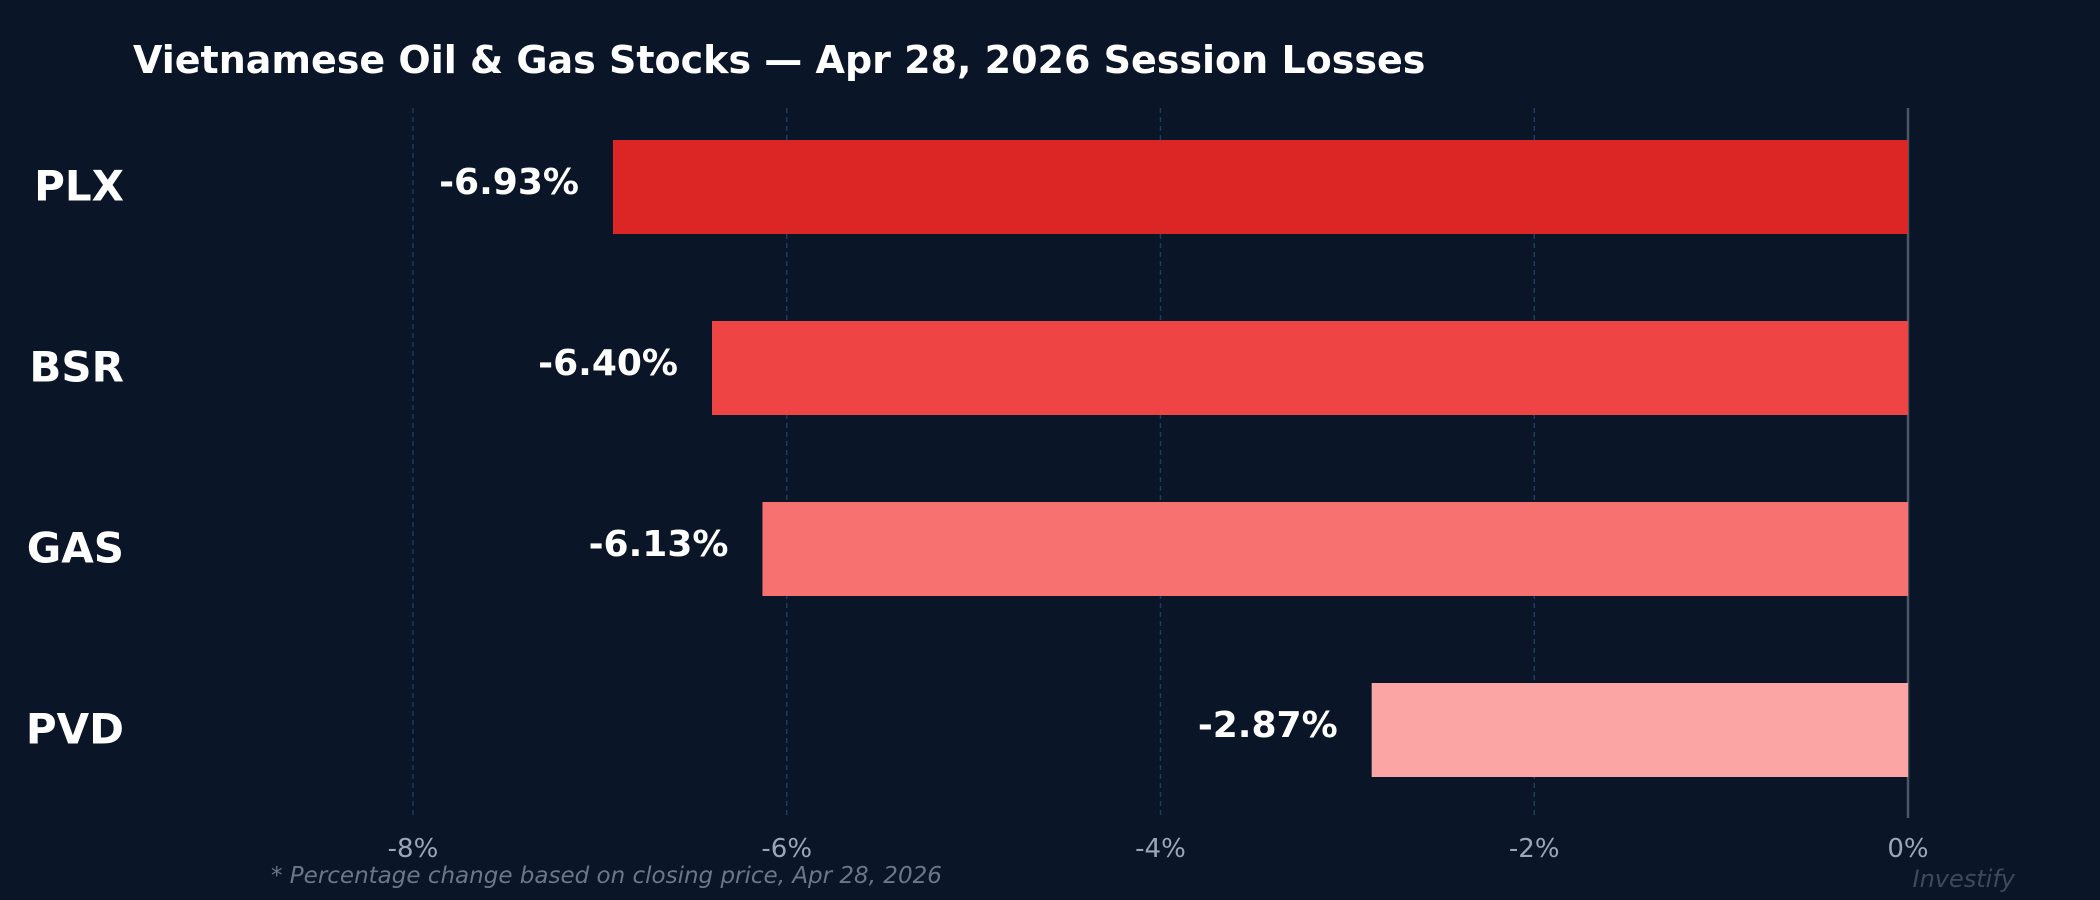 Image resolution: width=2100 pixels, height=900 pixels. What do you see at coordinates (413, 849) in the screenshot?
I see `x-tick-label: -8%` at bounding box center [413, 849].